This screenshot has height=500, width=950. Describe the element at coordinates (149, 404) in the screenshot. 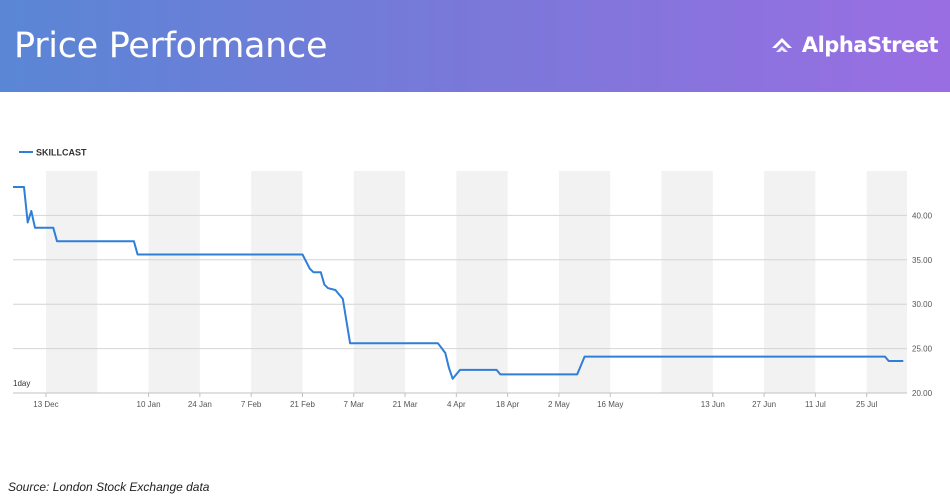

I see `x-tick-label: 10 Jan` at that location.